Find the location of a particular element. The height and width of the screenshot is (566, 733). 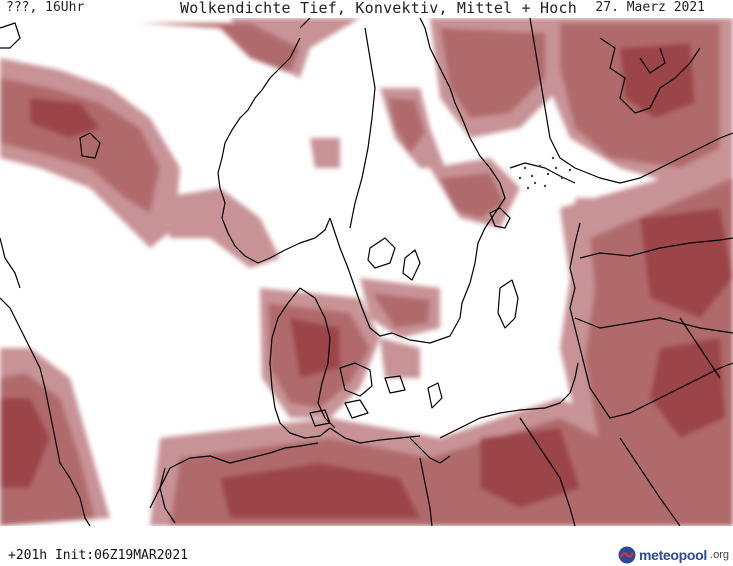

valid-time-label: ???, 16Uhr is located at coordinates (45, 7).